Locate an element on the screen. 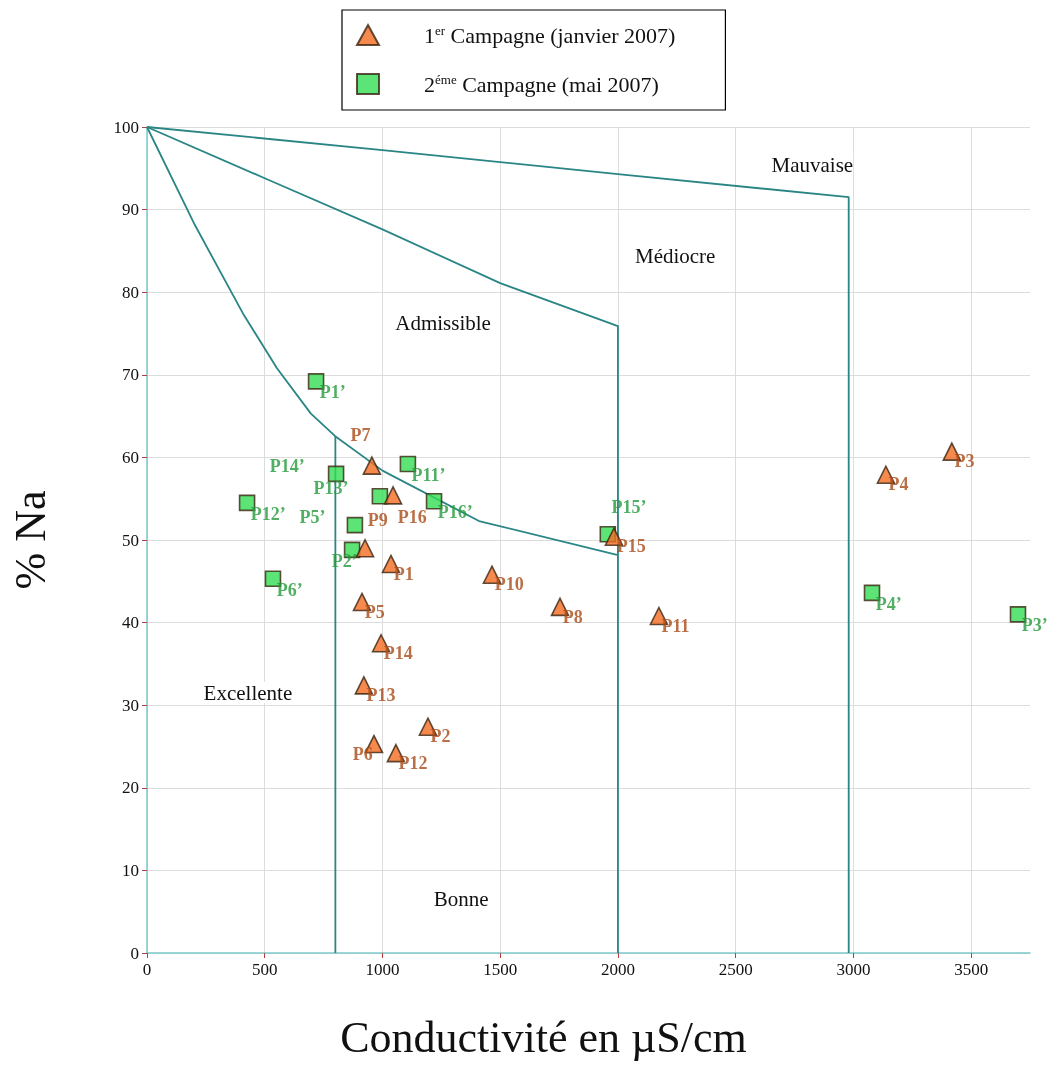 The width and height of the screenshot is (1055, 1077). annotation: Bonne is located at coordinates (461, 899).